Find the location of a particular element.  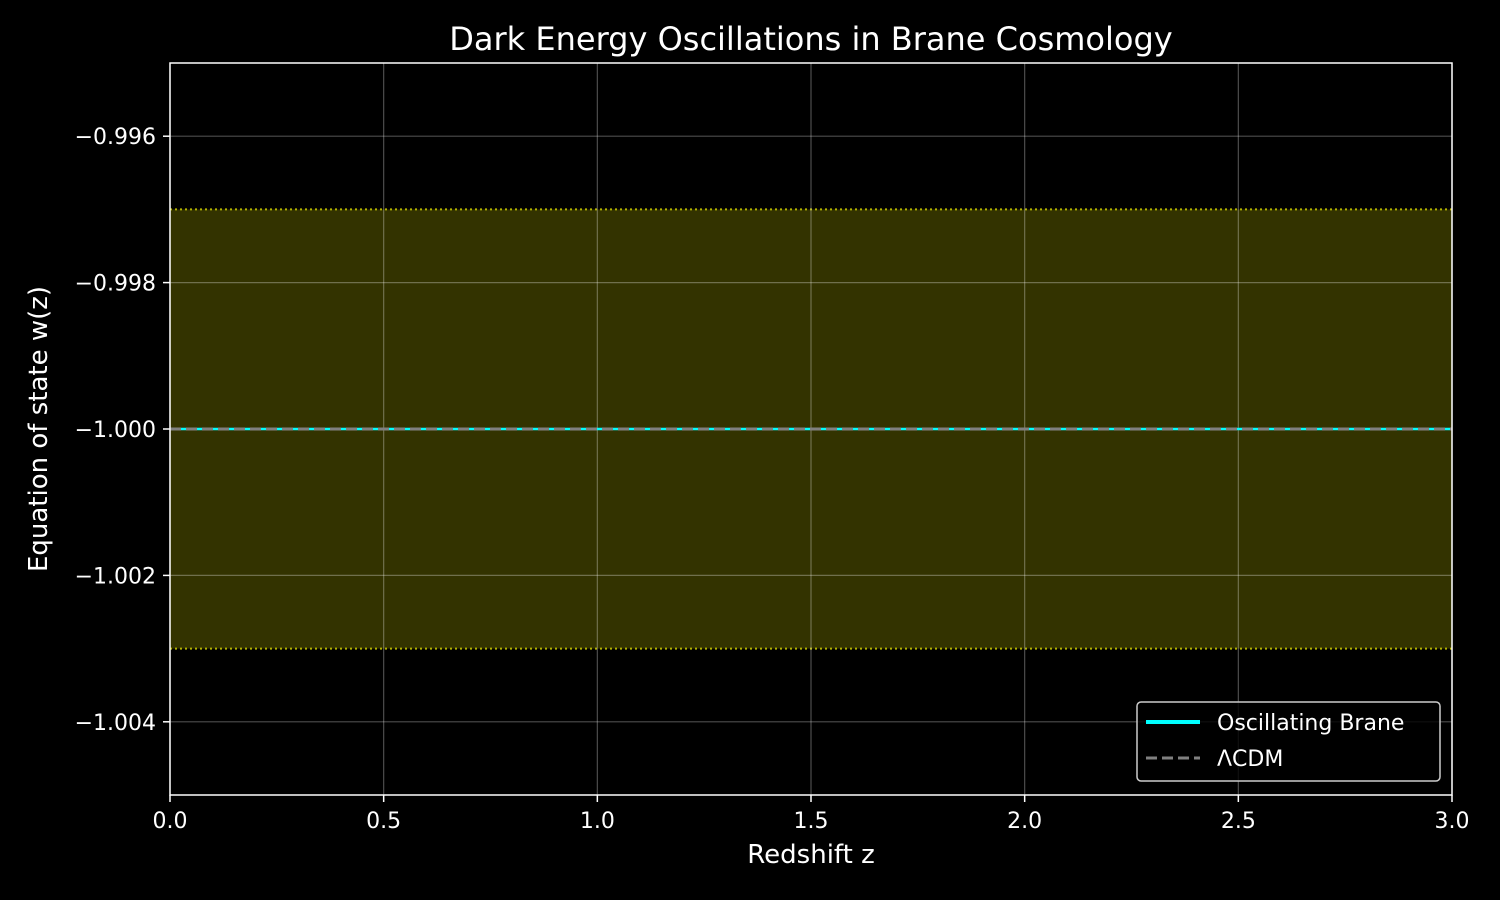

y-tick-label: −0.996 is located at coordinates (115, 137).